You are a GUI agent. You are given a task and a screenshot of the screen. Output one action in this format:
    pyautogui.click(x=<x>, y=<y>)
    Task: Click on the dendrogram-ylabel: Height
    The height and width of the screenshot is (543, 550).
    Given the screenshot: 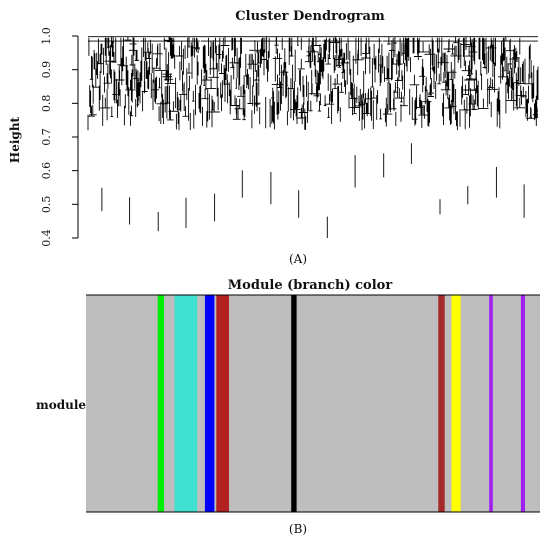 What is the action you would take?
    pyautogui.click(x=15, y=139)
    